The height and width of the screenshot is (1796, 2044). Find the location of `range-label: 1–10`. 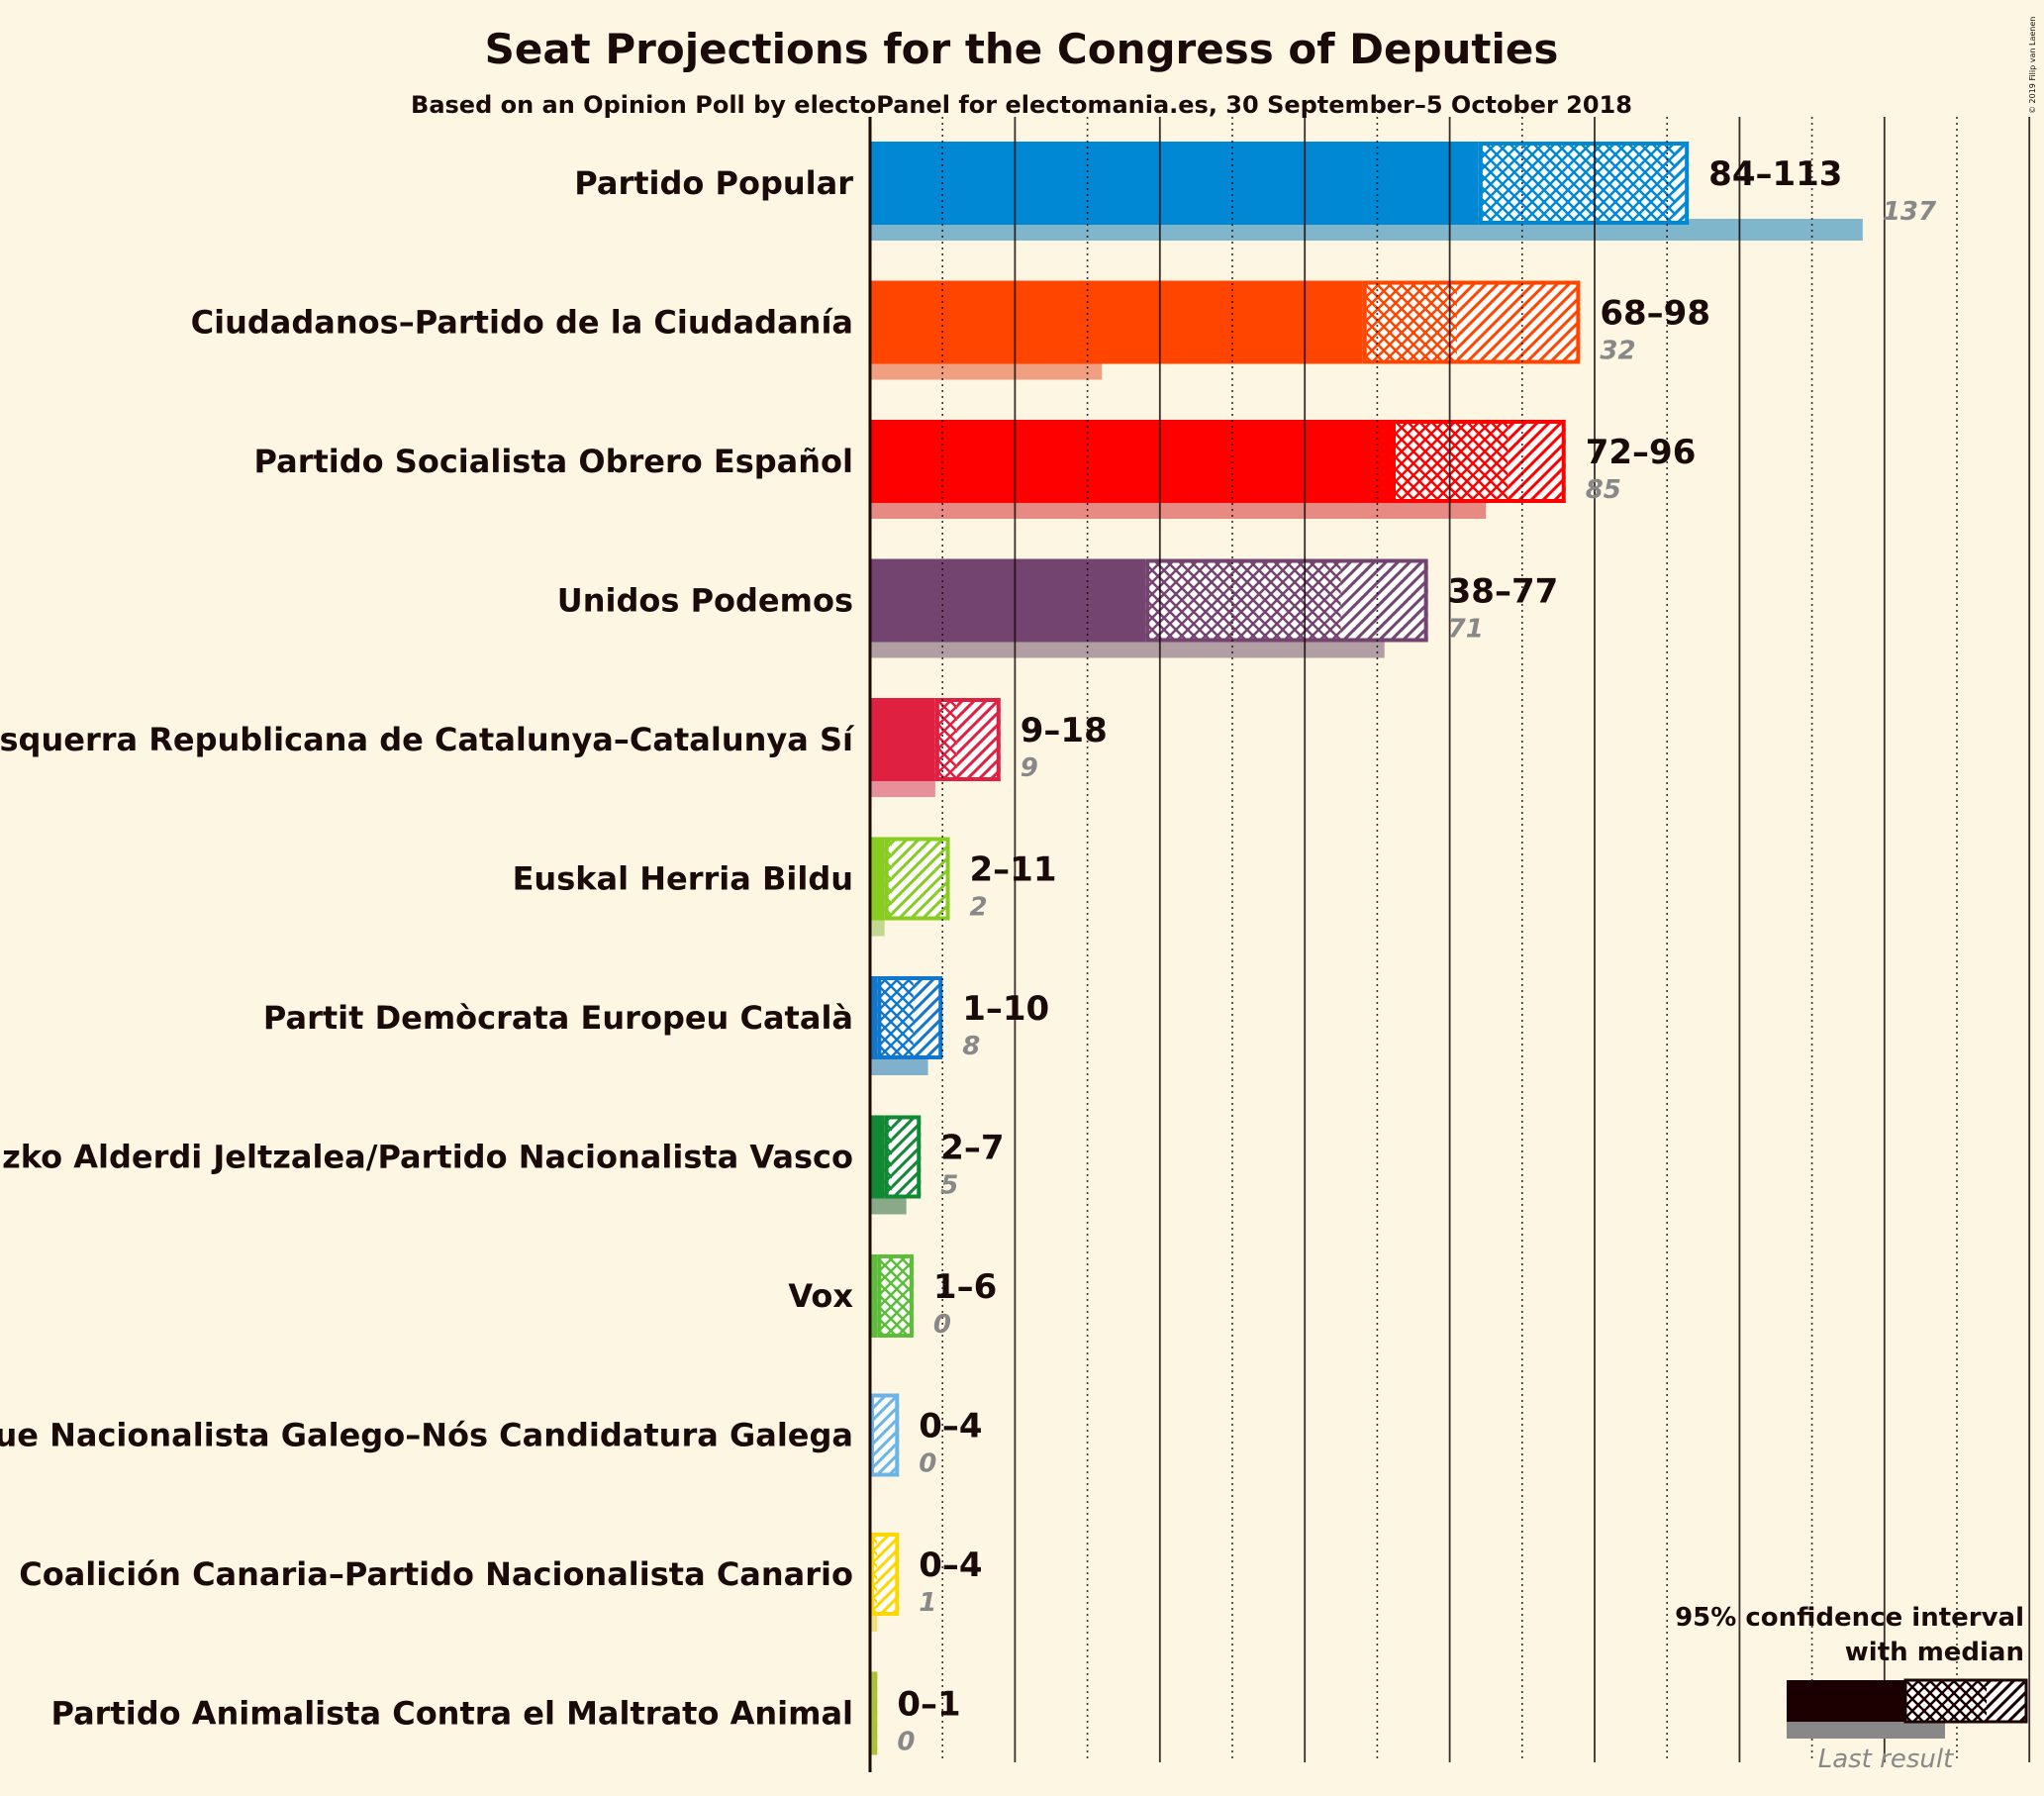

range-label: 1–10 is located at coordinates (1005, 1009).